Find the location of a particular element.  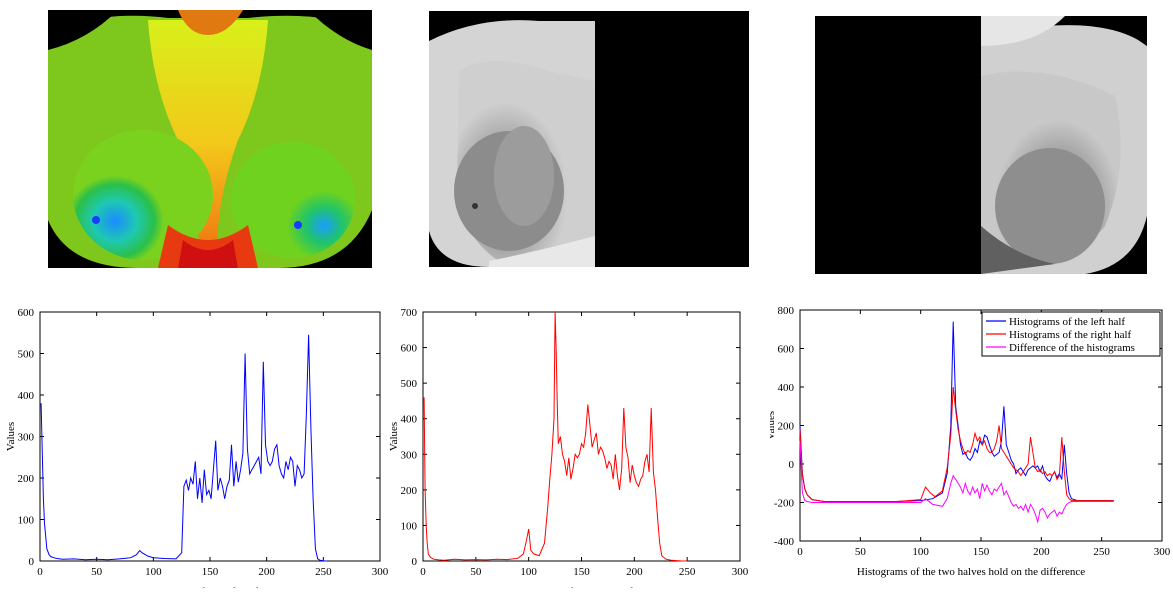

thermal-image-color is located at coordinates (210, 139).